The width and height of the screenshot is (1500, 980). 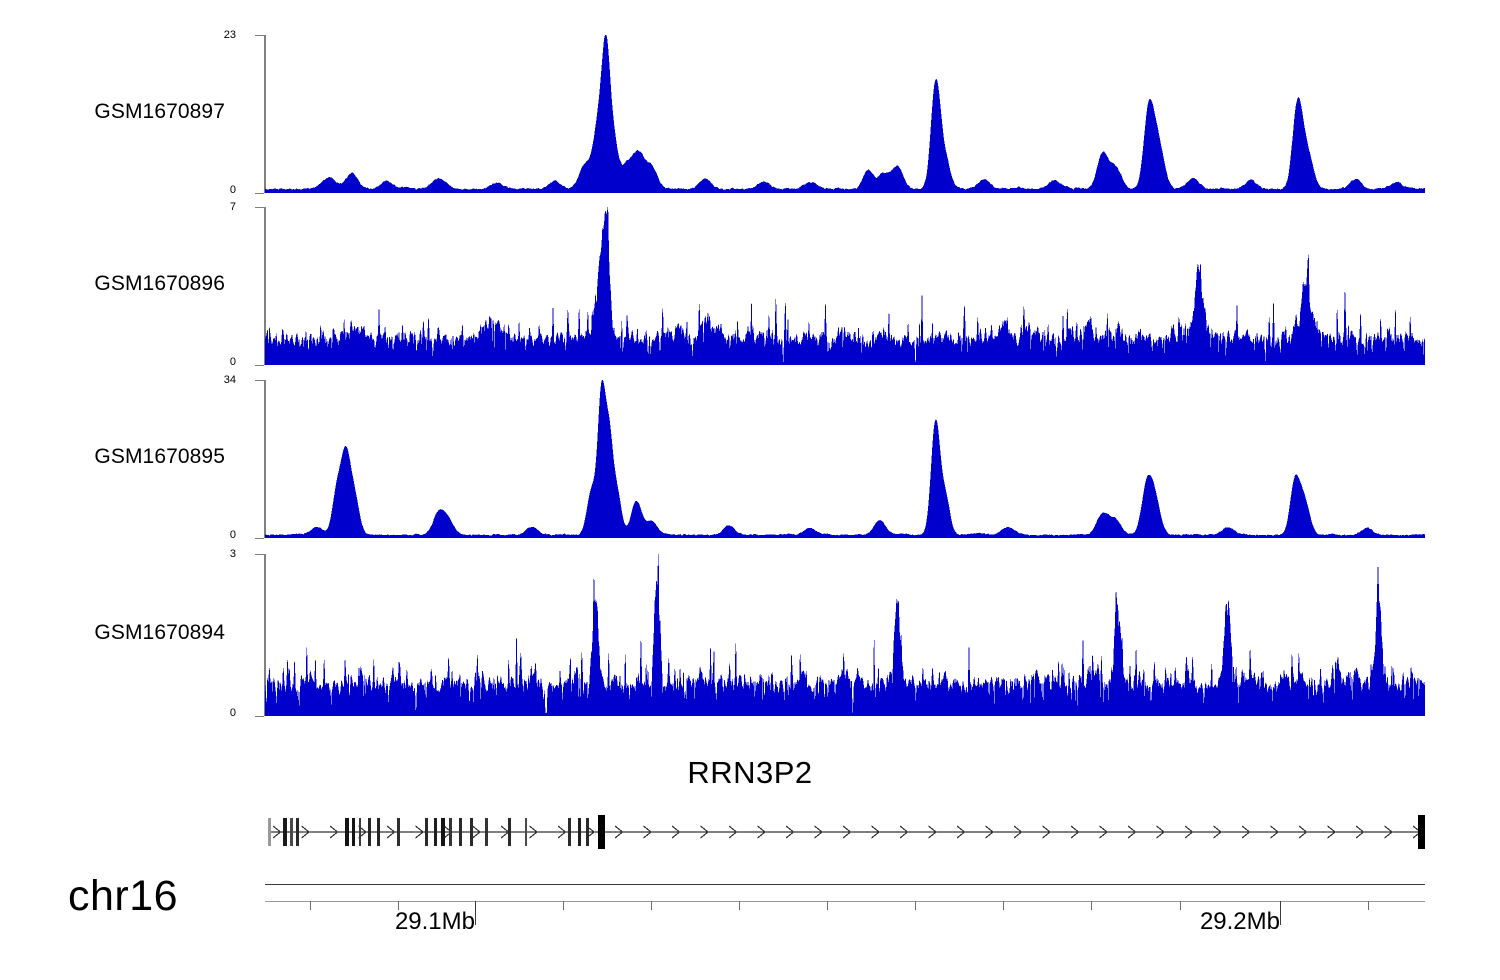 I want to click on track-label-gsm1670894: GSM1670894, so click(x=159, y=632).